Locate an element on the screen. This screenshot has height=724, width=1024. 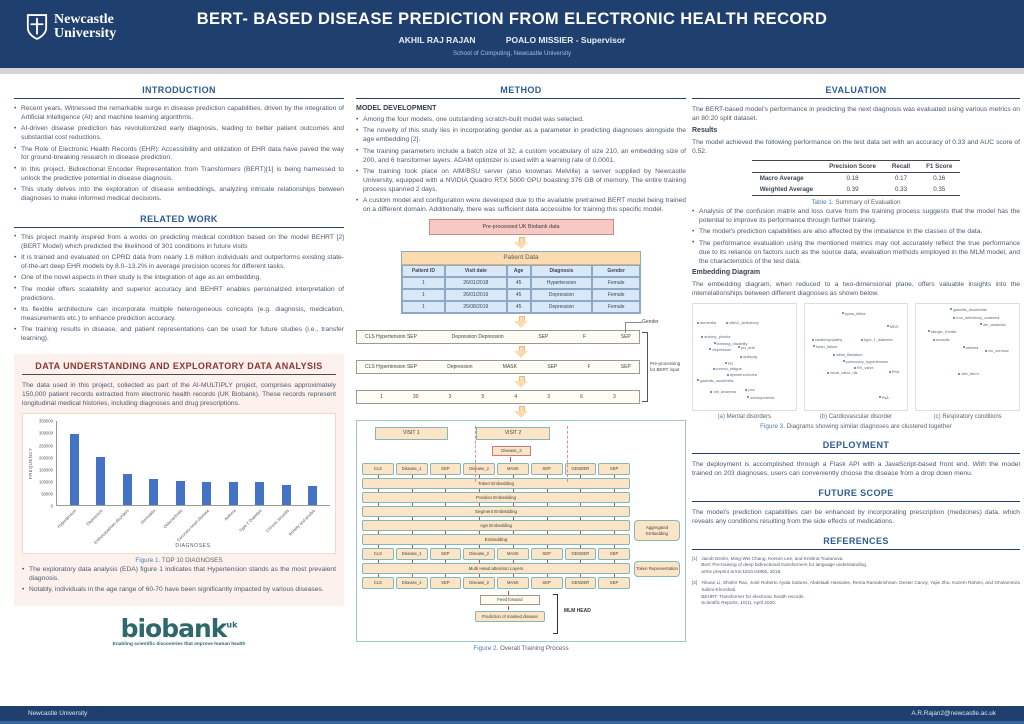
scatter-point: cardiomyopathy is located at coordinates (826, 339).